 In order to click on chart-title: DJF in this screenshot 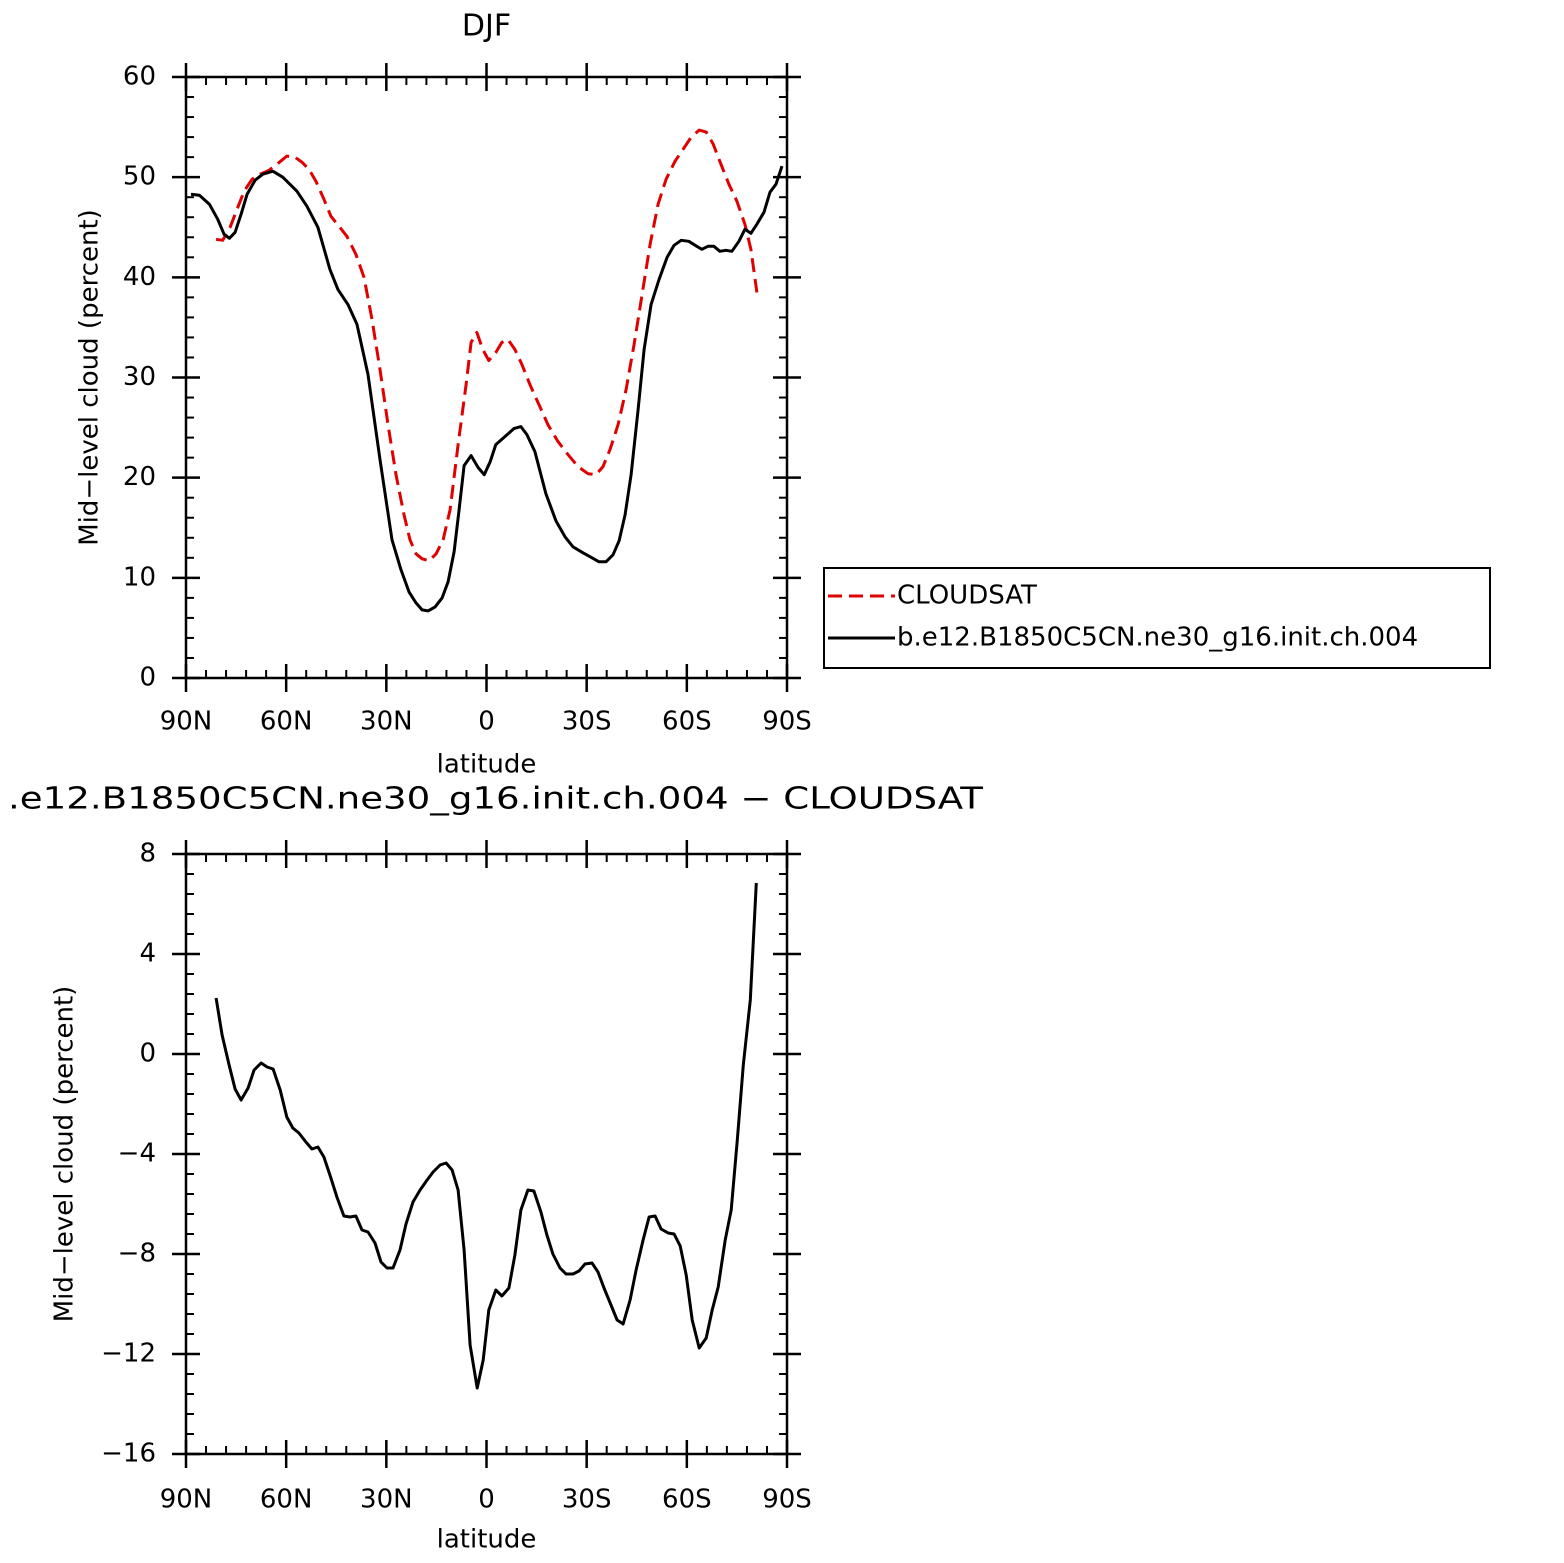, I will do `click(486, 26)`.